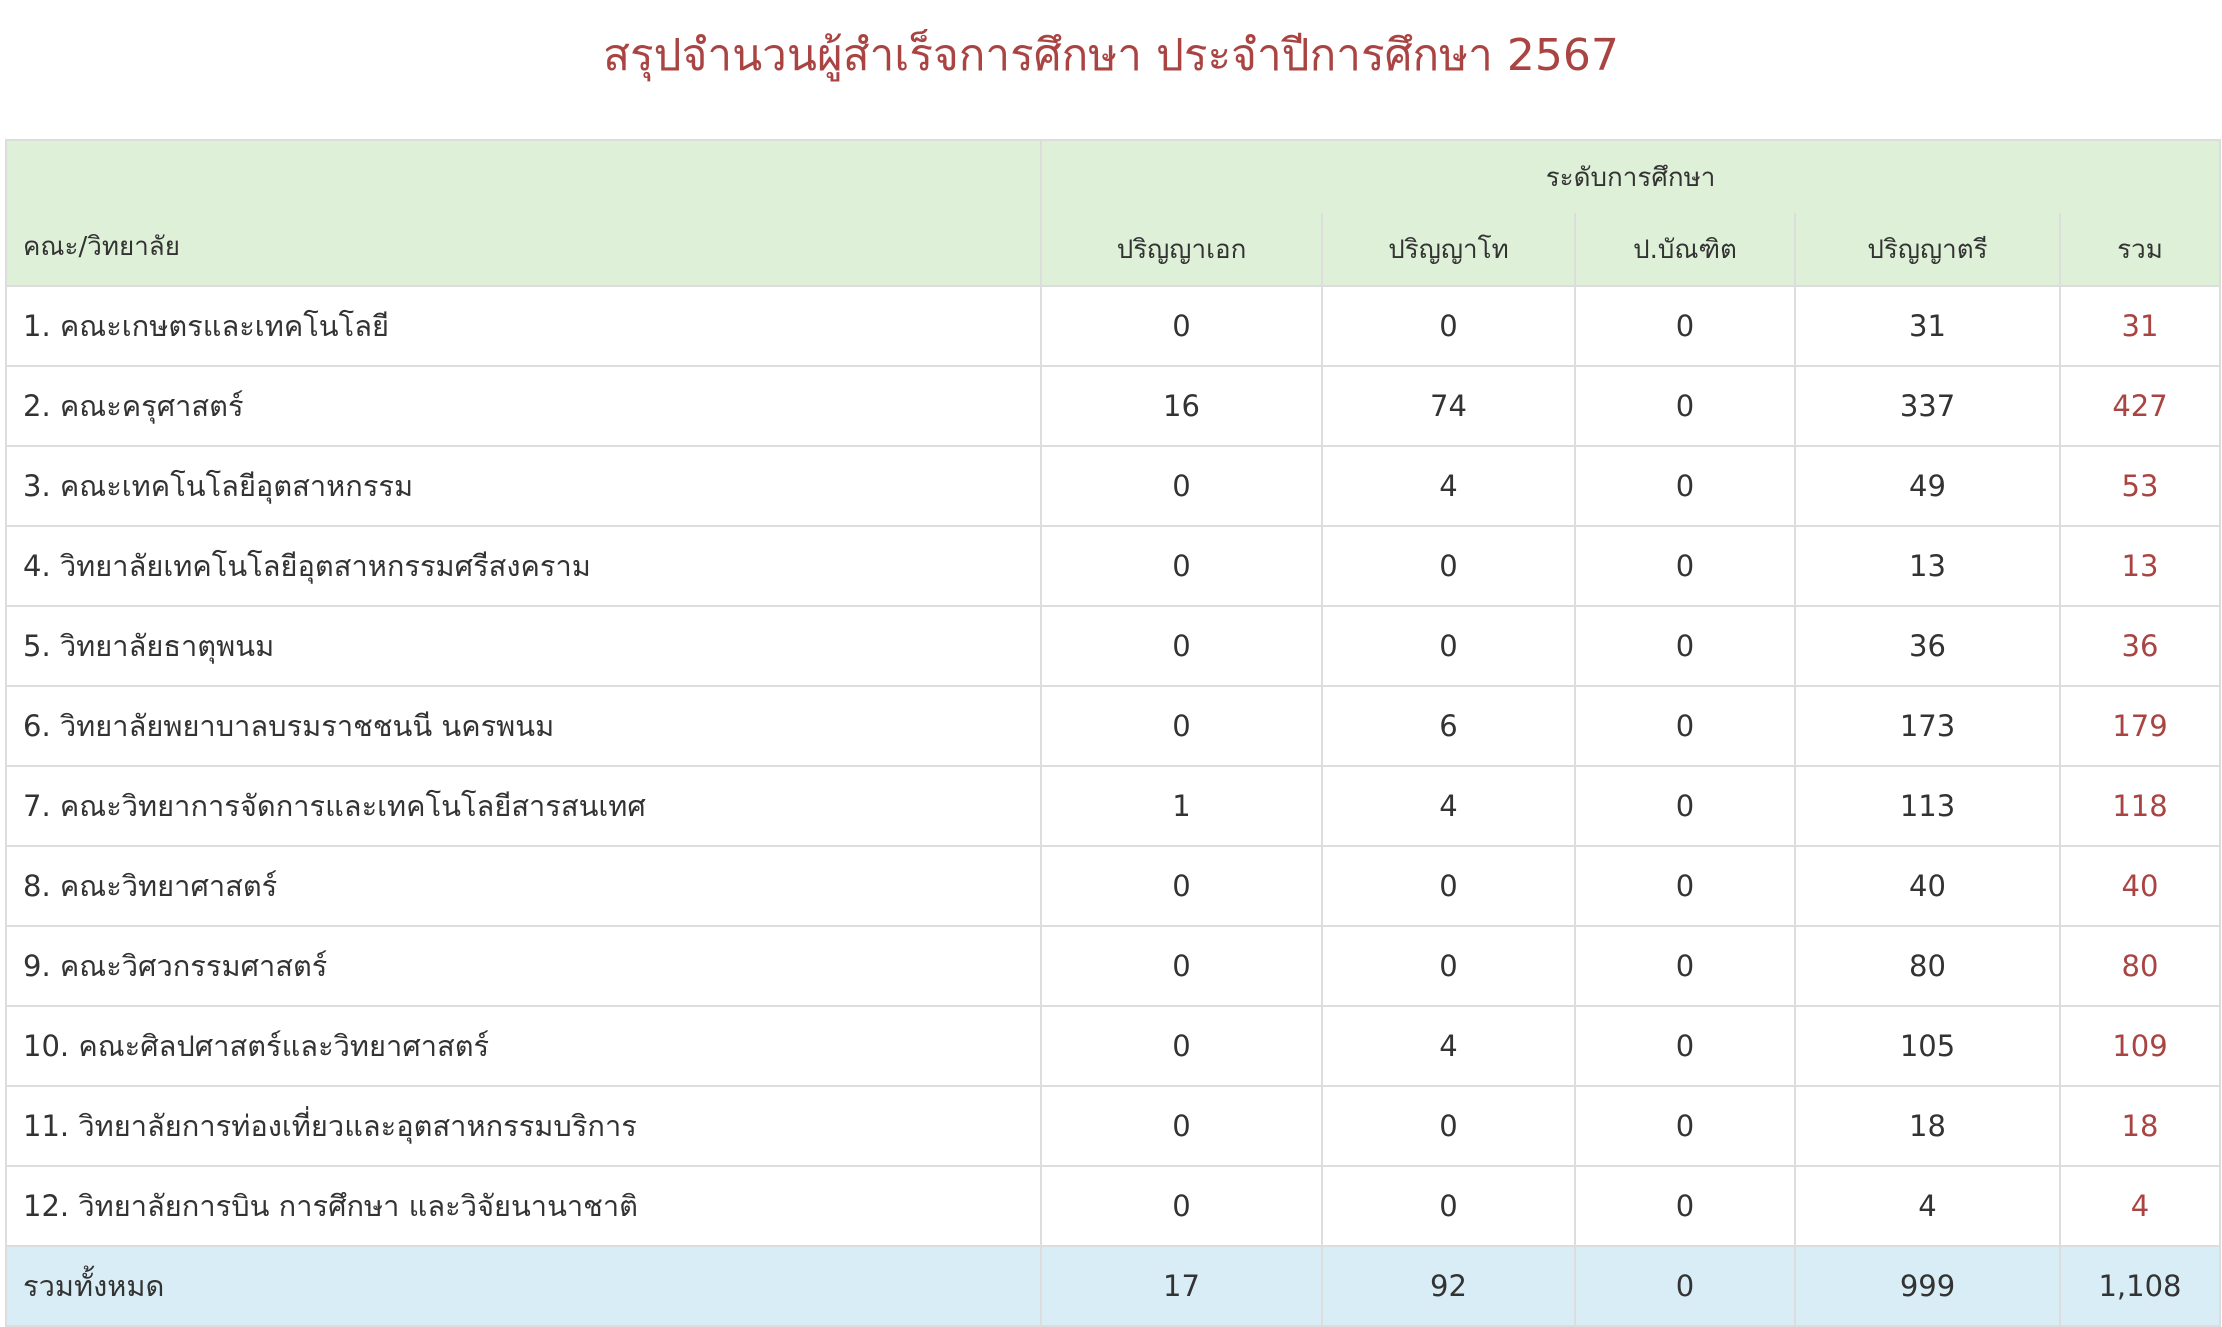 Image resolution: width=2222 pixels, height=1327 pixels. What do you see at coordinates (1927, 806) in the screenshot?
I see `count-cell: 113` at bounding box center [1927, 806].